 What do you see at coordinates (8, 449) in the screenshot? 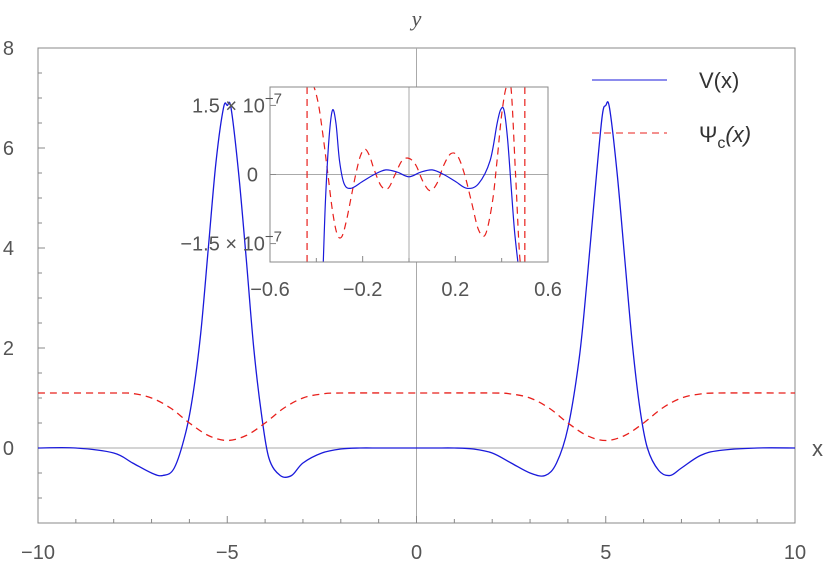
I see `main-y-tick-label: 0` at bounding box center [8, 449].